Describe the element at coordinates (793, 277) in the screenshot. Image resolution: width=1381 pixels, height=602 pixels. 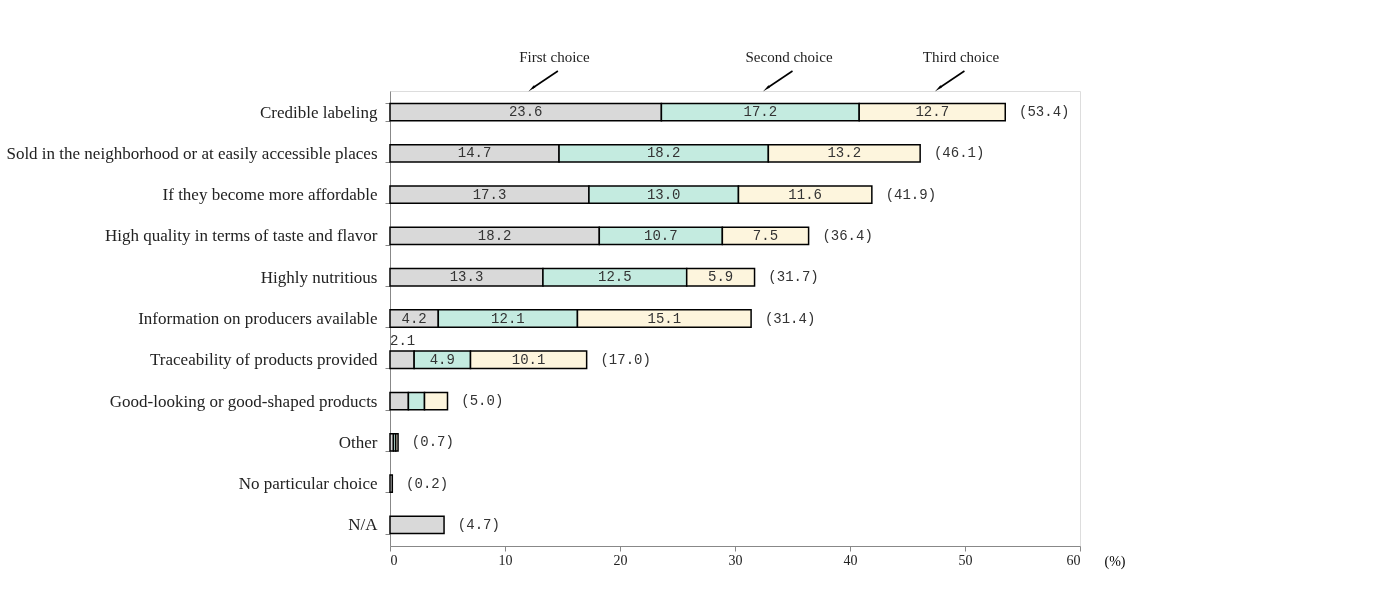
I see `total-label: (31.7)` at that location.